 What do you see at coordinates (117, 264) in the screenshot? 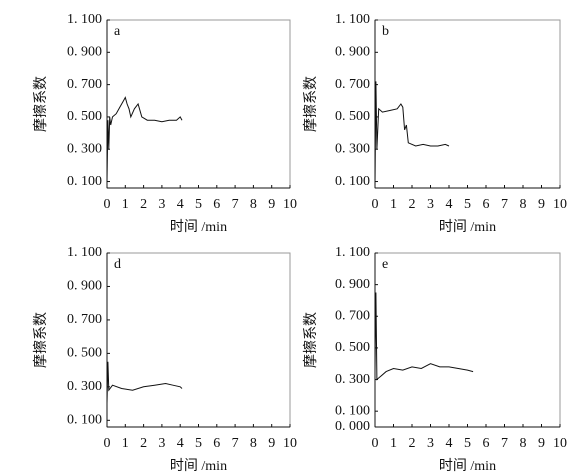
I see `panel-label: d` at bounding box center [117, 264].